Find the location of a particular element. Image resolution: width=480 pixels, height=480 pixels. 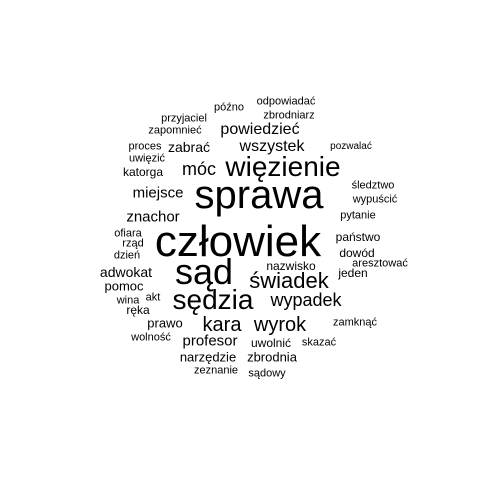

word: zeznanie is located at coordinates (216, 370).